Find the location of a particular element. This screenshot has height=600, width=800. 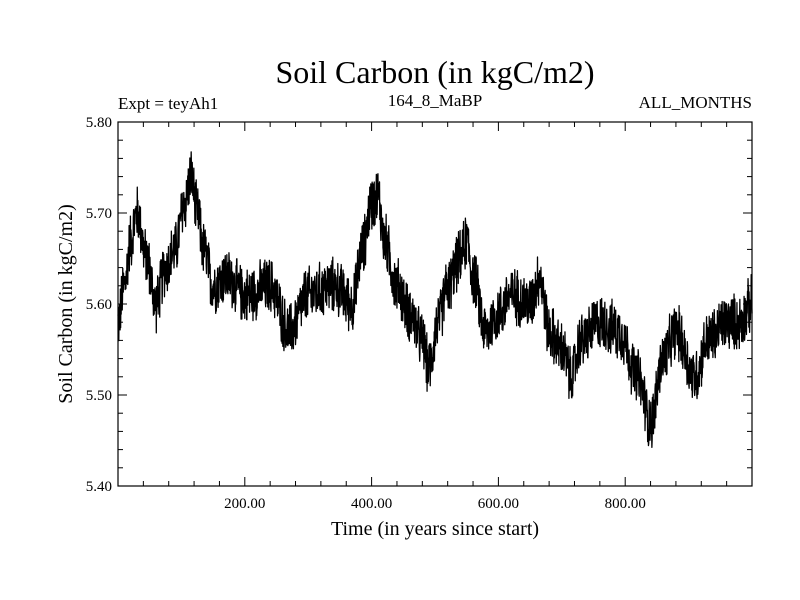

months-label: ALL_MONTHS is located at coordinates (695, 102).